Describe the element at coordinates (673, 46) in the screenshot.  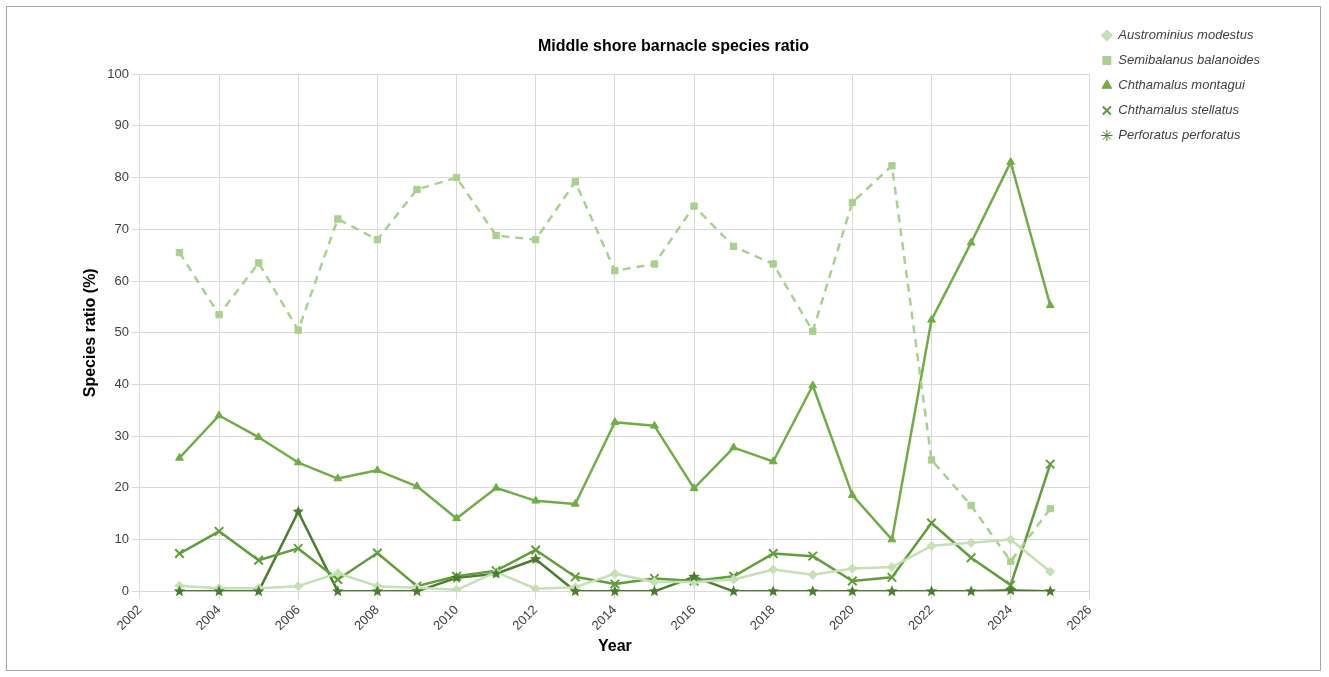
I see `chart-title: Middle shore barnacle species ratio` at that location.